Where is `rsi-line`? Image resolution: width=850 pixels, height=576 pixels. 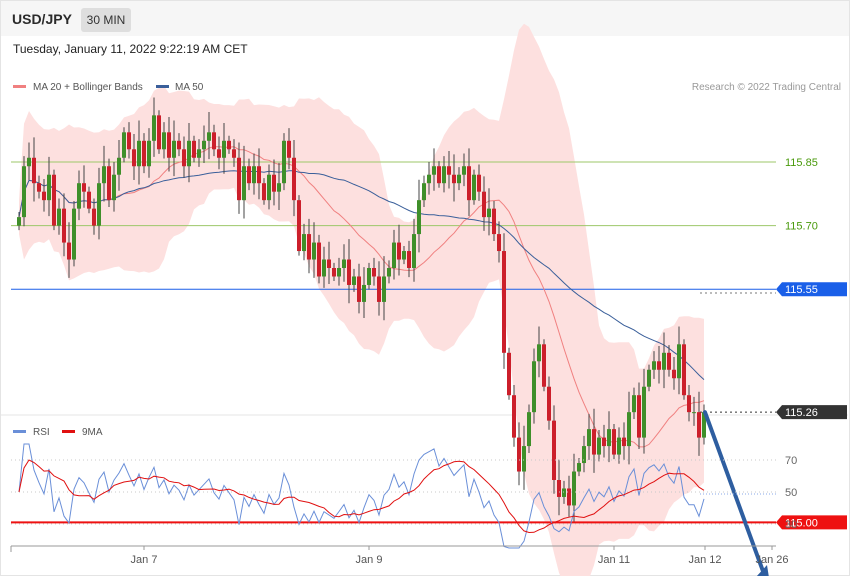 rsi-line is located at coordinates (361, 496).